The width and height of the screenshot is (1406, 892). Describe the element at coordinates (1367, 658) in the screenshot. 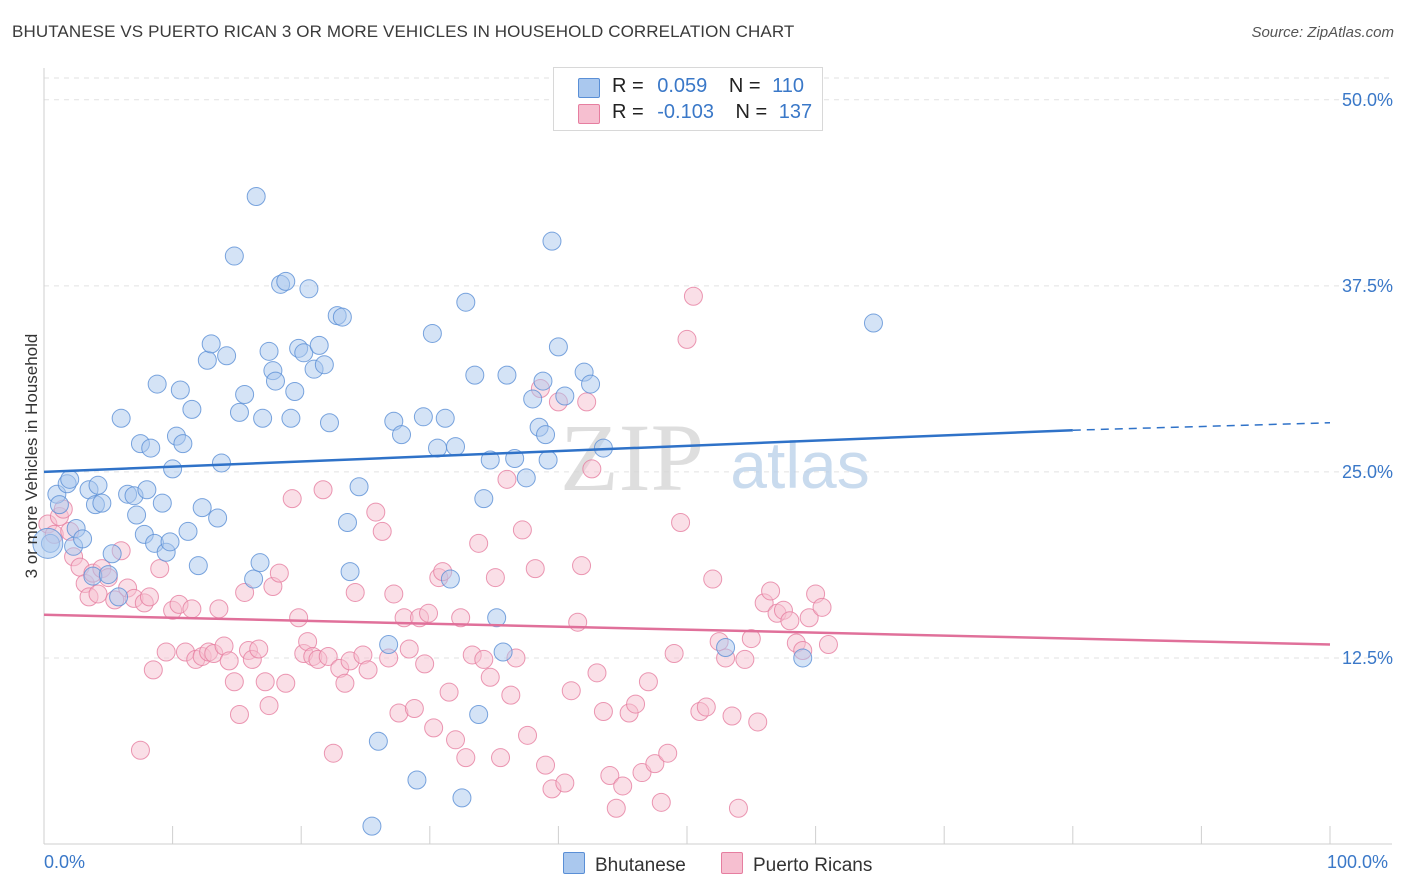

I see `y-tick-label: 12.5%` at that location.